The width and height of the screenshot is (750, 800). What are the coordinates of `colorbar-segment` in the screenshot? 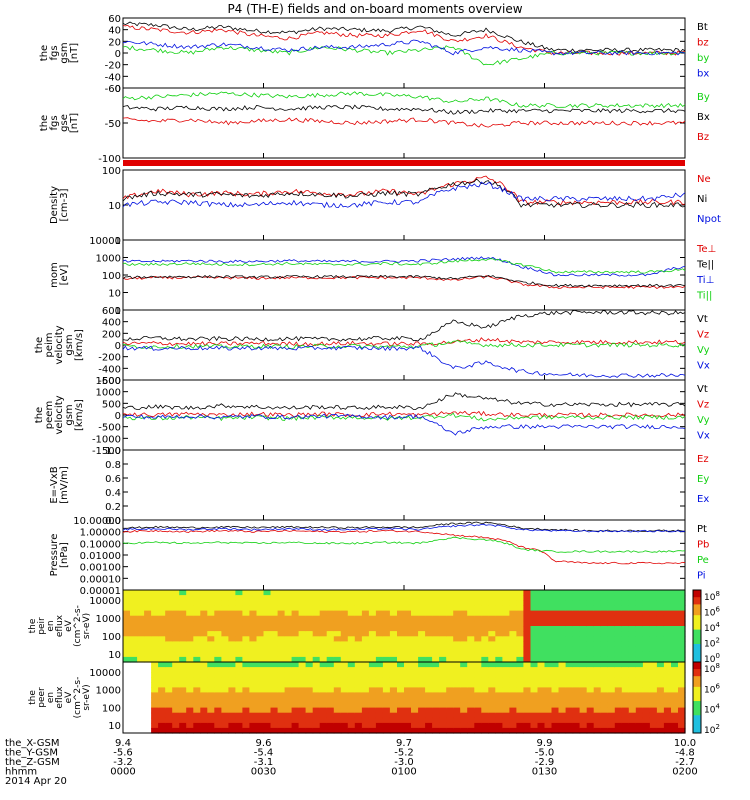 It's located at (697, 685).